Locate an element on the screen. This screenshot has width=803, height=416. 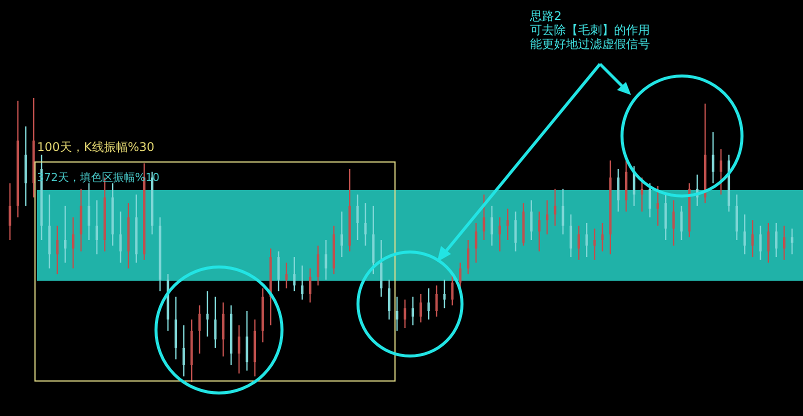
annotation: 100天，K线振幅%30 is located at coordinates (95, 147).